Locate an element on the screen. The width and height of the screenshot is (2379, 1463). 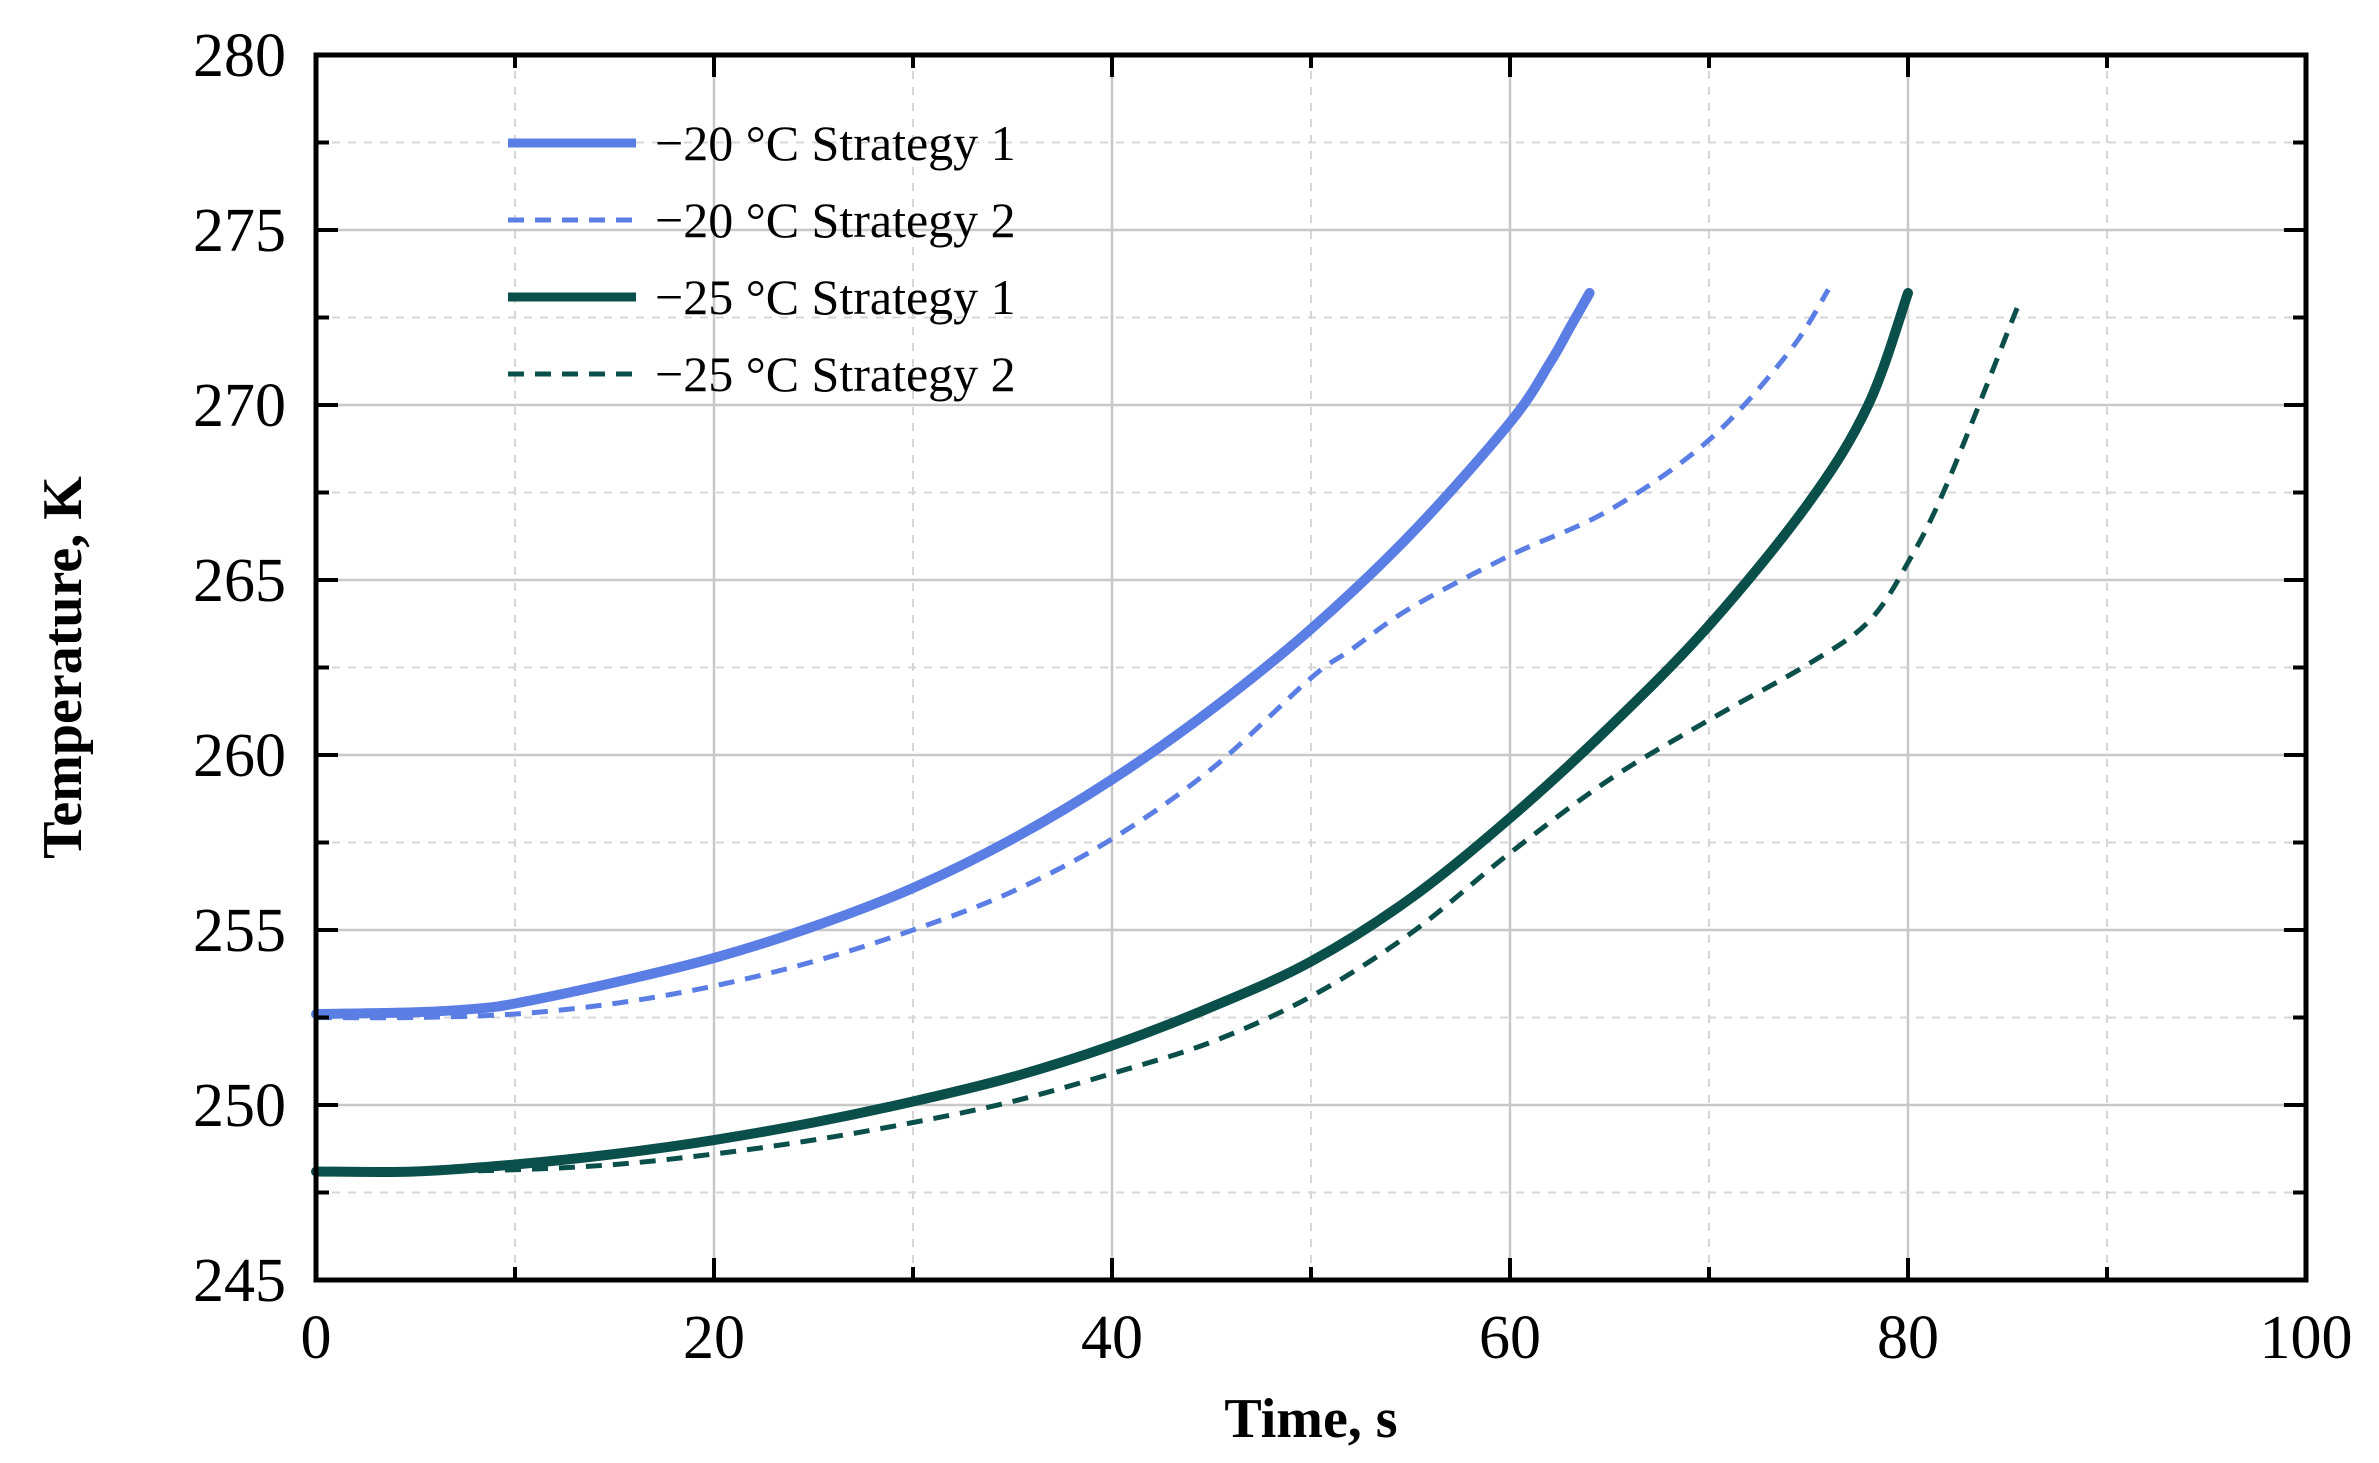
y-tick-label: 250 is located at coordinates (239, 1106).